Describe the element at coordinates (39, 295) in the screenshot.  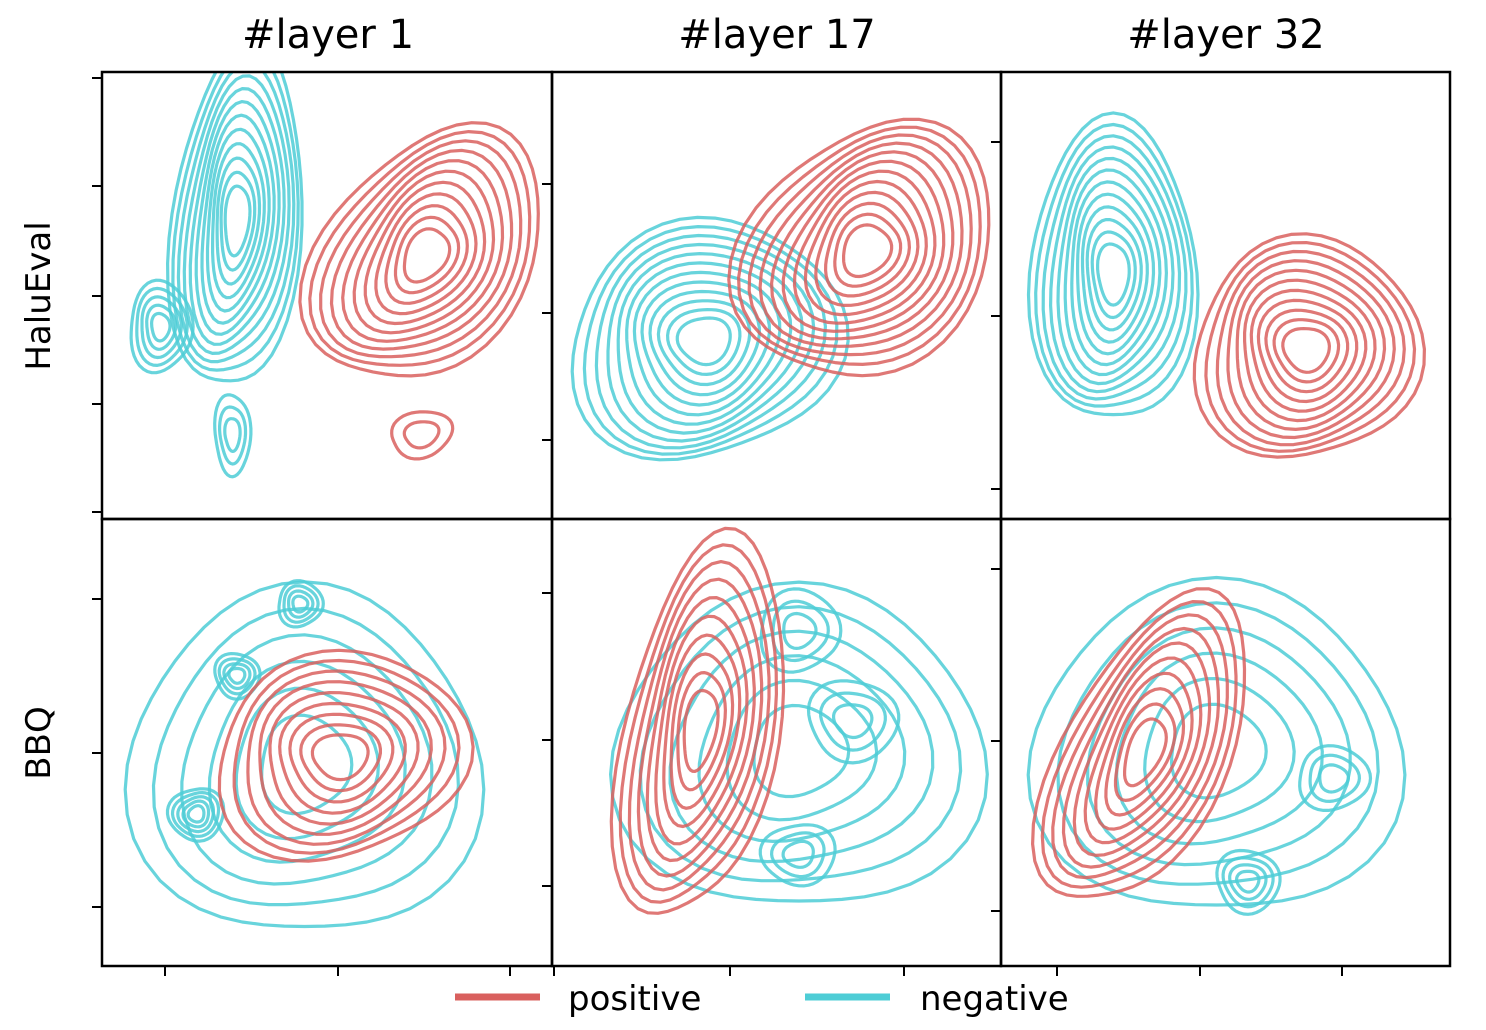
I see `row-label-halueval: HaluEval` at that location.